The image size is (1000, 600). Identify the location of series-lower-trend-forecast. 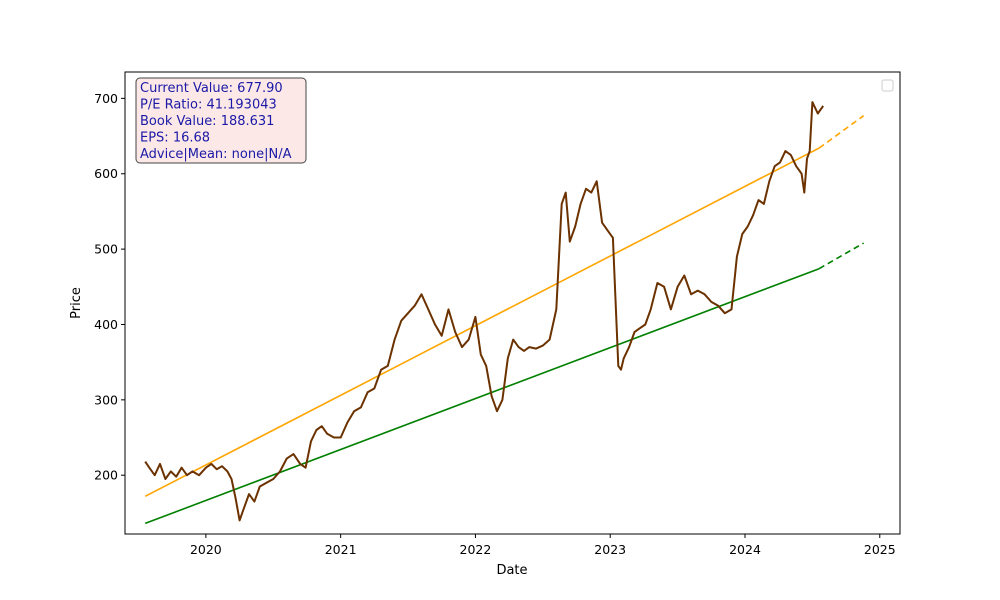
(841, 256).